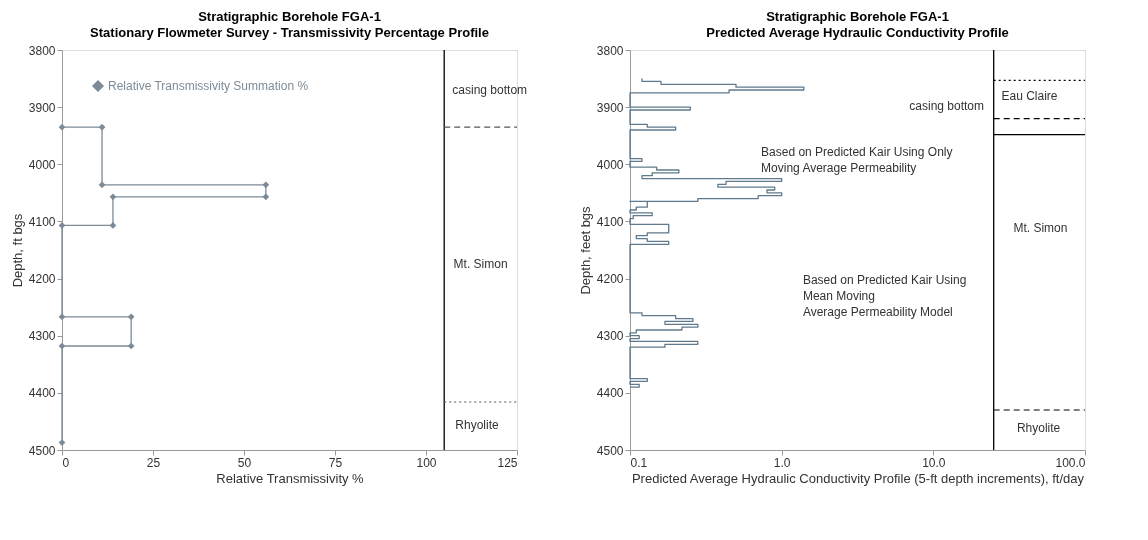 The width and height of the screenshot is (1148, 540). I want to click on x-tick-label: 125, so click(507, 462).